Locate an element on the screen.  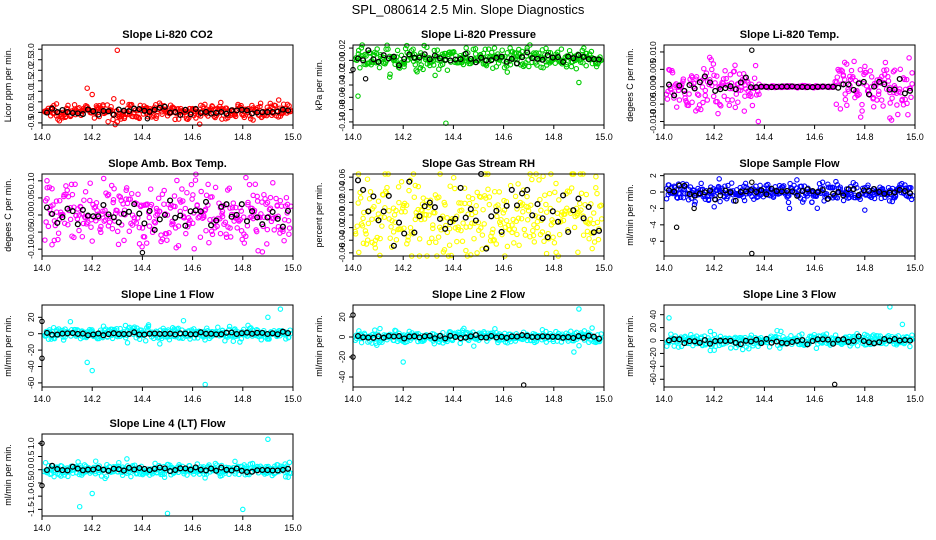
x-tick-label: 14.8 is located at coordinates (865, 137).